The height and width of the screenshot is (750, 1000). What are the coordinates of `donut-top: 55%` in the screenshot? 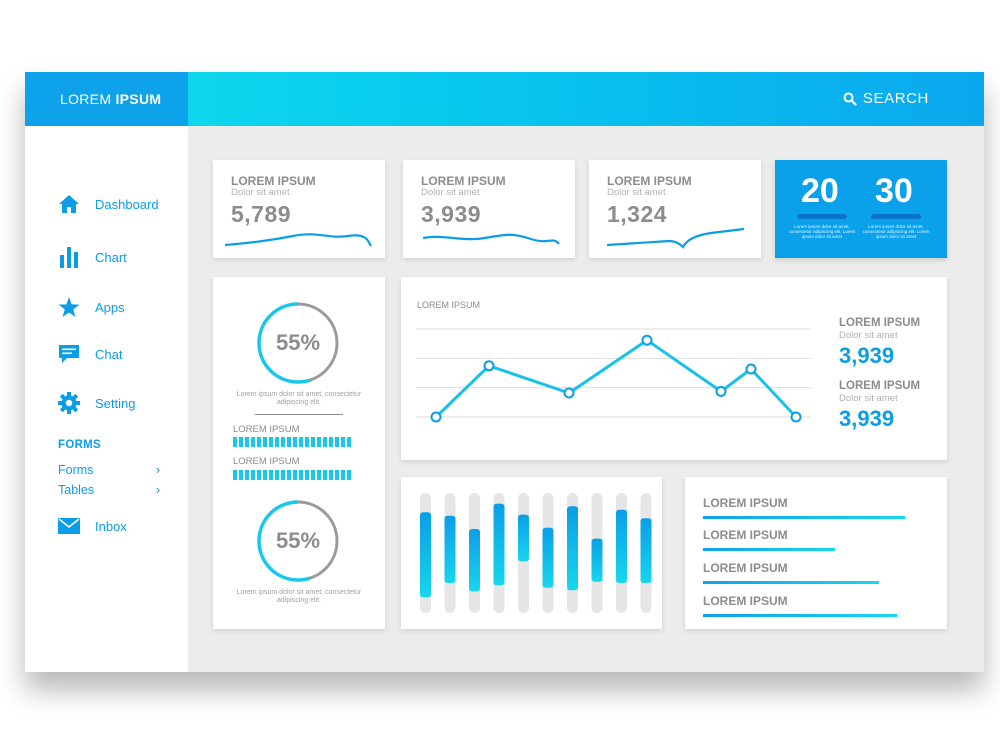 It's located at (298, 343).